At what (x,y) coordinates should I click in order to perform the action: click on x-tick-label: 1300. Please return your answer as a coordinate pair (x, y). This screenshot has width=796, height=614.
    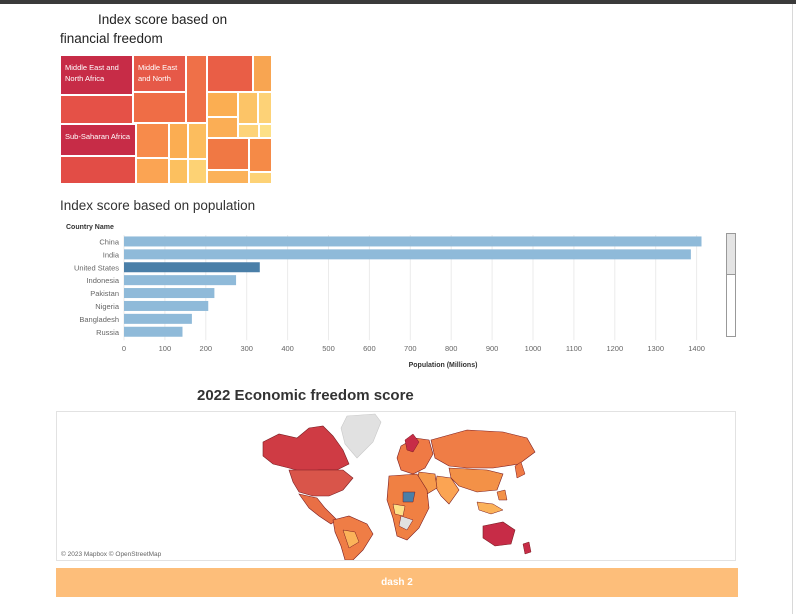
    Looking at the image, I should click on (655, 348).